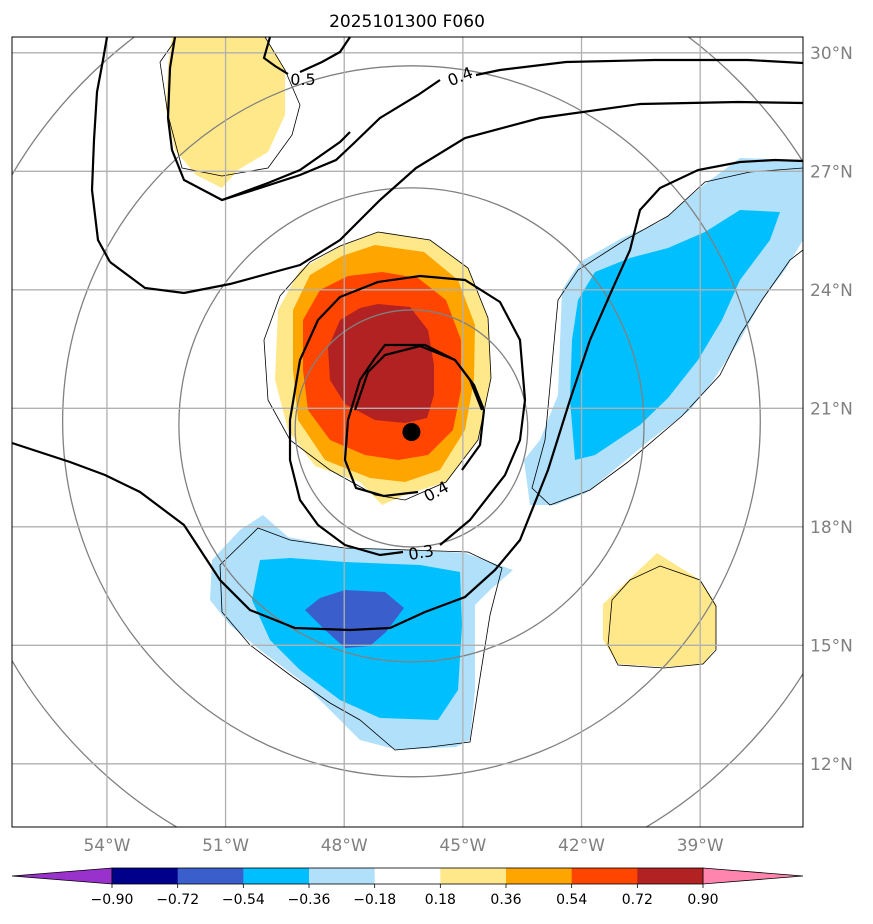  I want to click on colorbar-tick-label: −0.72, so click(177, 900).